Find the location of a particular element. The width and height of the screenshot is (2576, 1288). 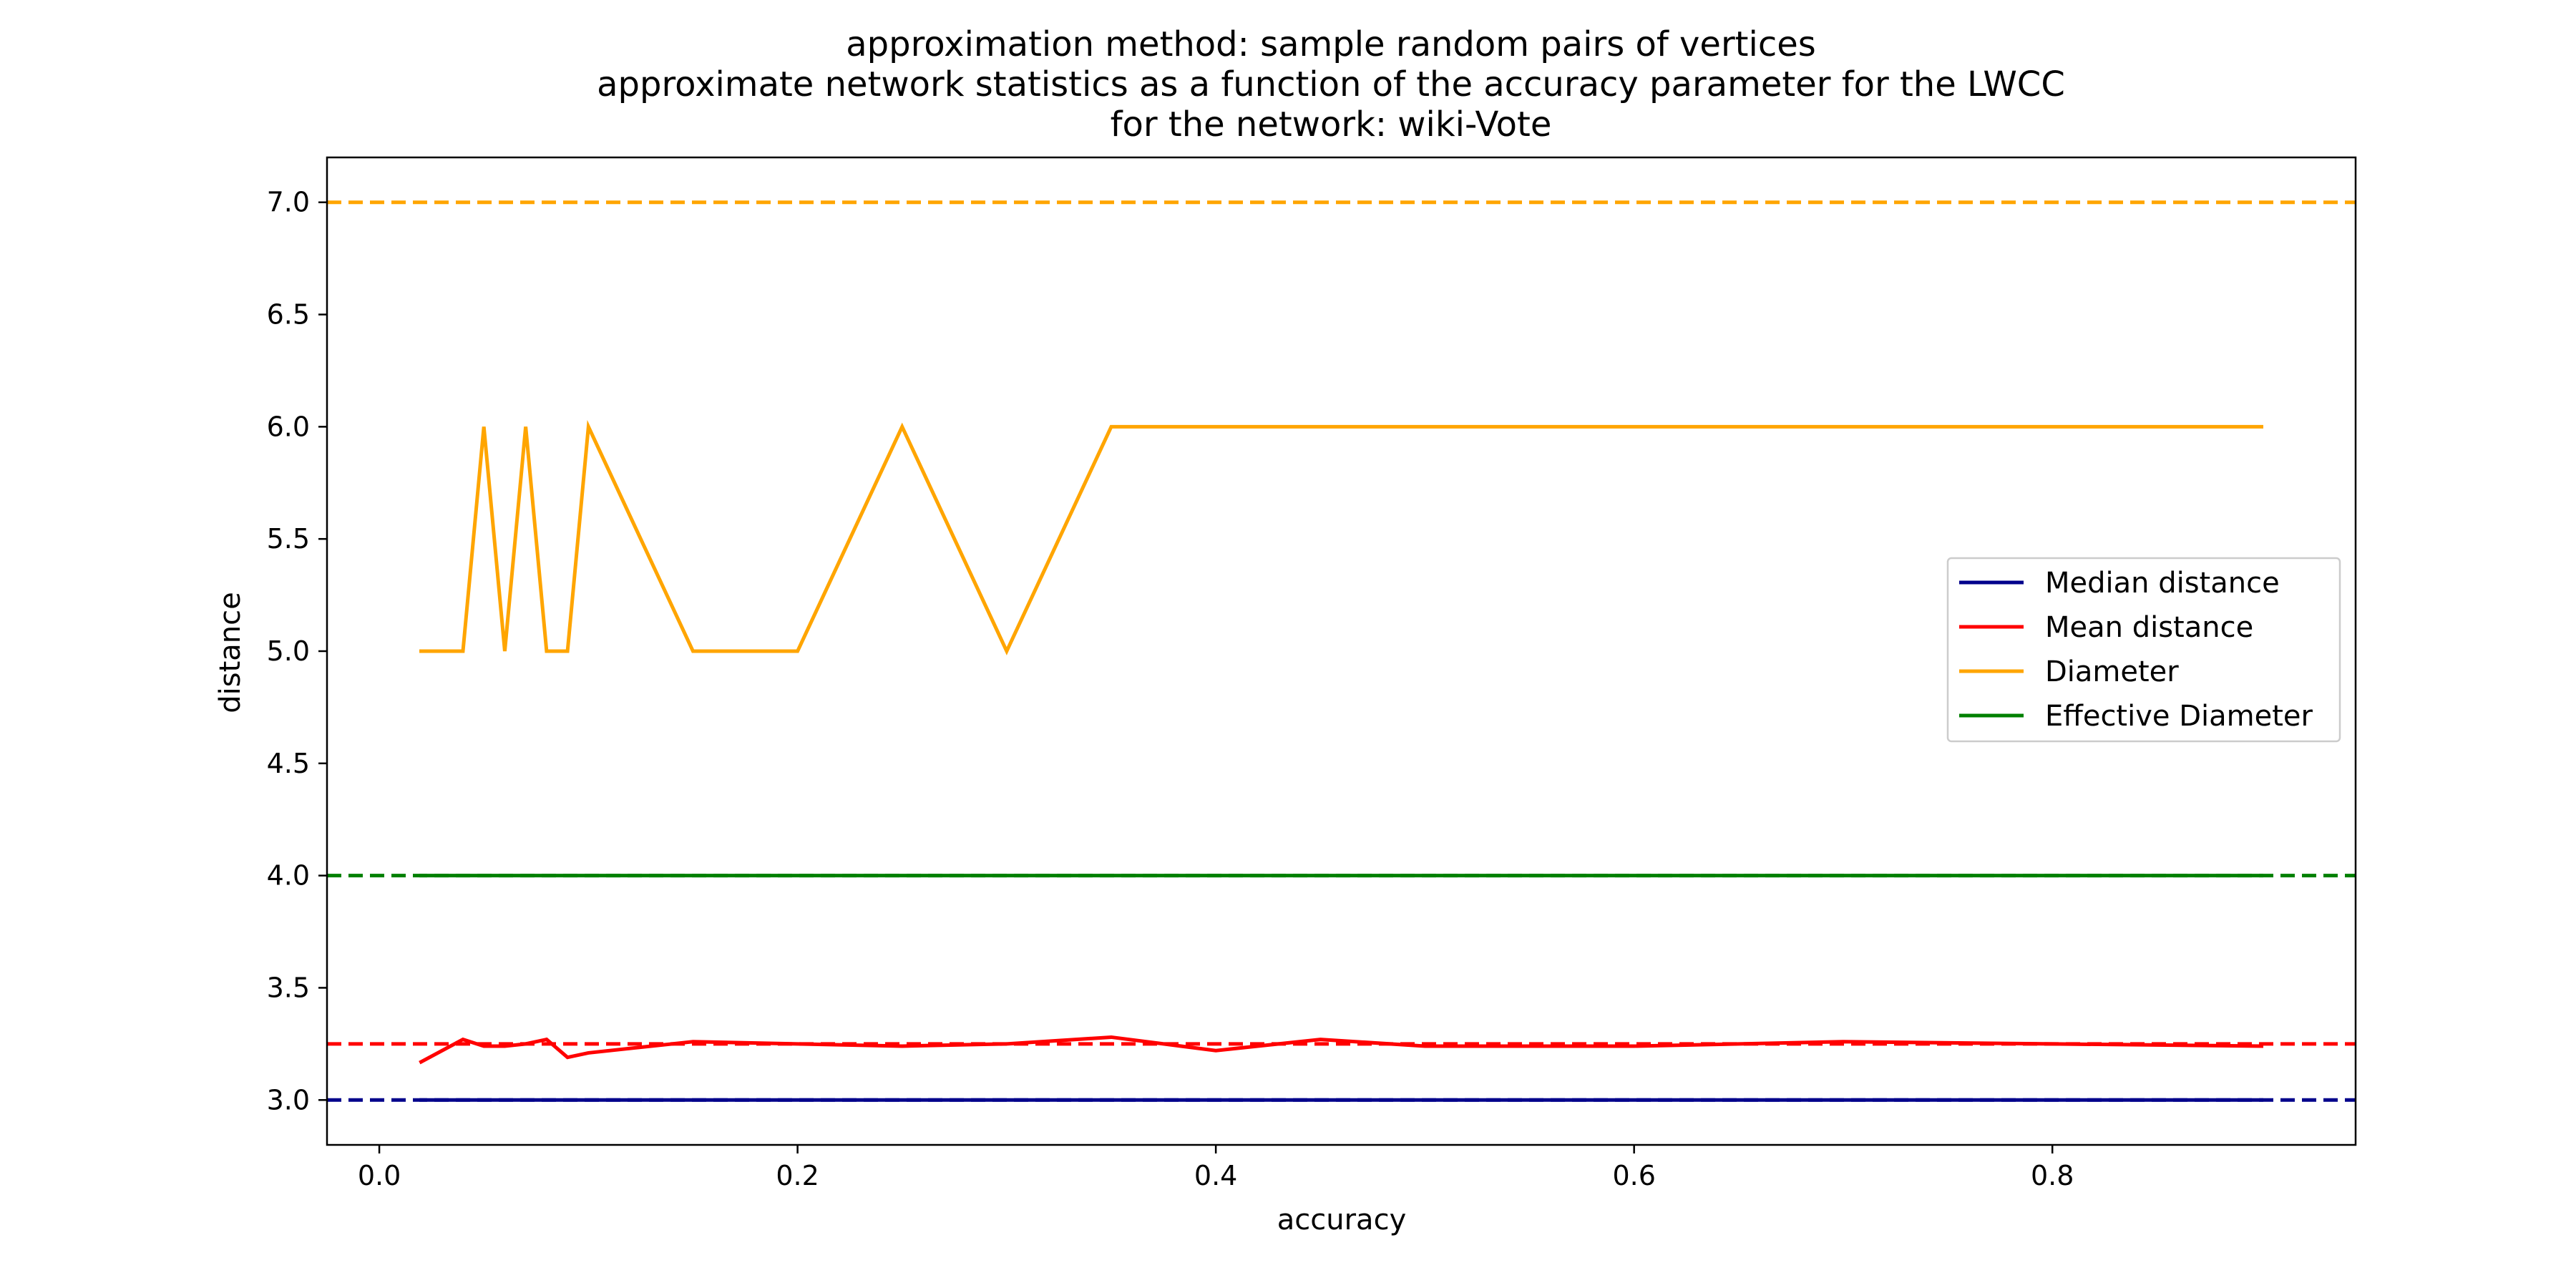

y-axis-ticks: 3.0 3.5 4.0 4.5 5.0 5.5 6.0 6.5 7.0 is located at coordinates (297, 651).